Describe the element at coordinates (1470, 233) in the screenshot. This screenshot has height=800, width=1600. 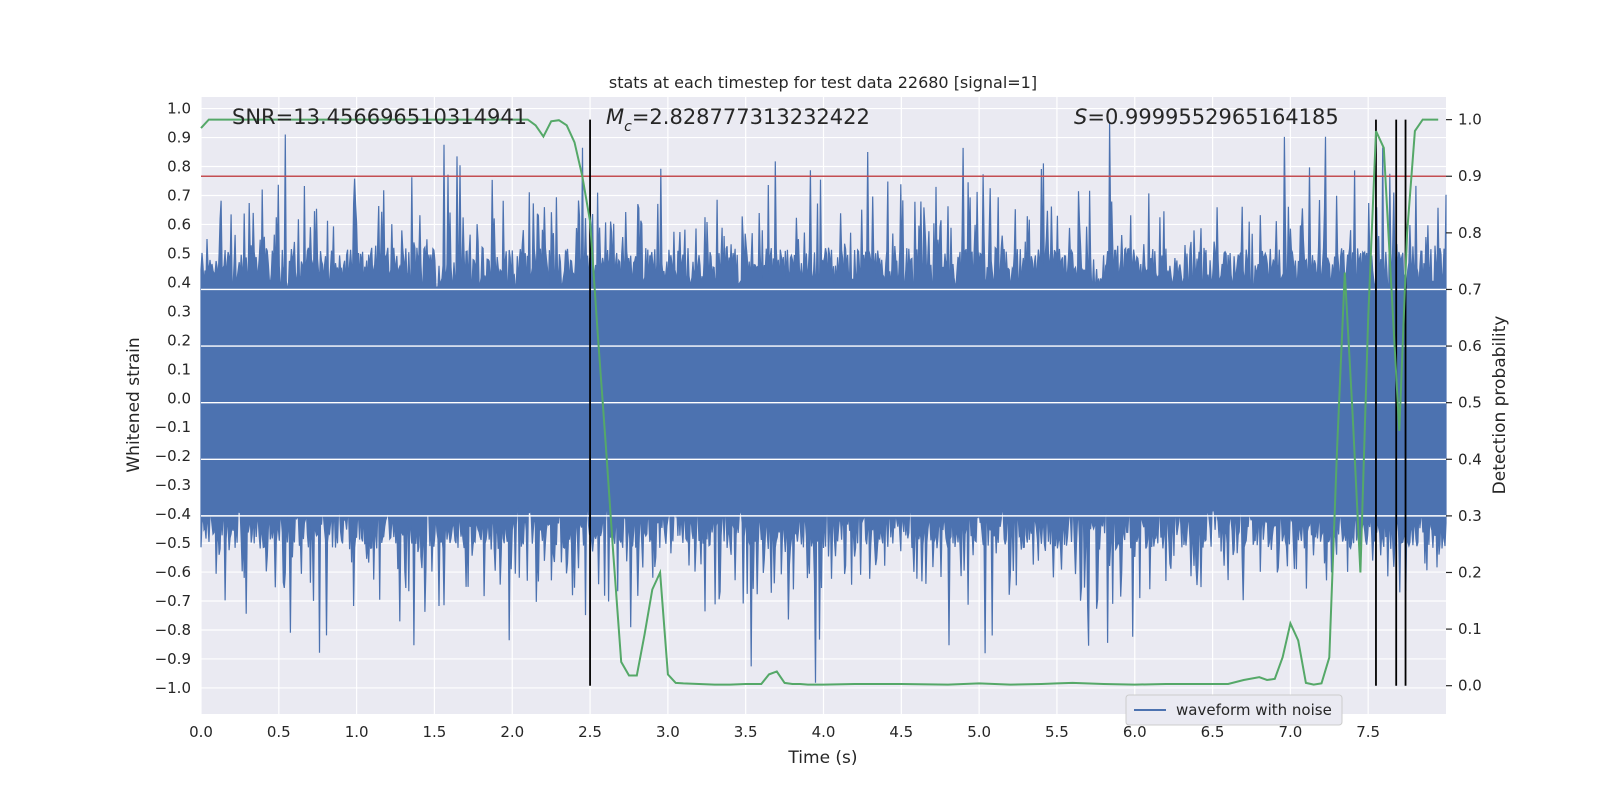
I see `y2-tick-label: 0.8` at that location.